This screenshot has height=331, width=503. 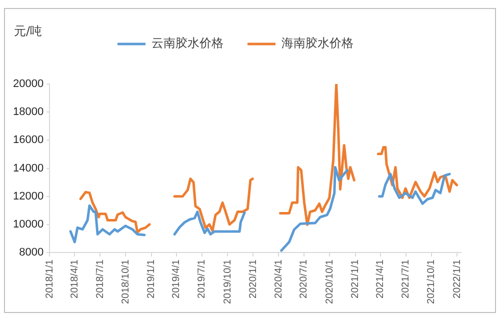 What do you see at coordinates (304, 278) in the screenshot?
I see `x-tick-label: 2020/7/1` at bounding box center [304, 278].